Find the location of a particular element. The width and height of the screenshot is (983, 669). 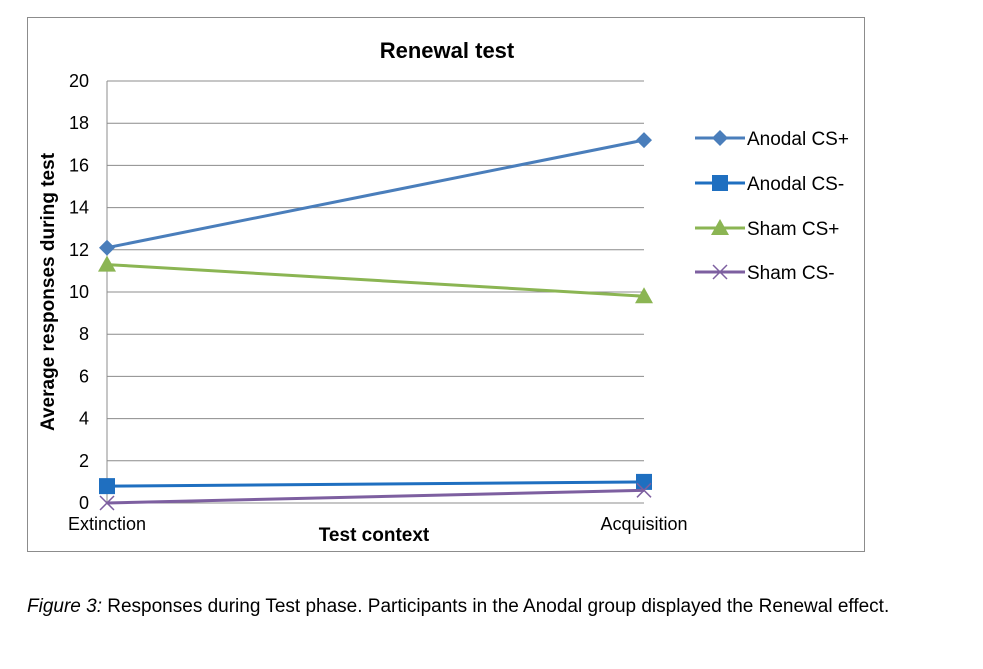

legend-label-0: Anodal CS+ is located at coordinates (798, 139).